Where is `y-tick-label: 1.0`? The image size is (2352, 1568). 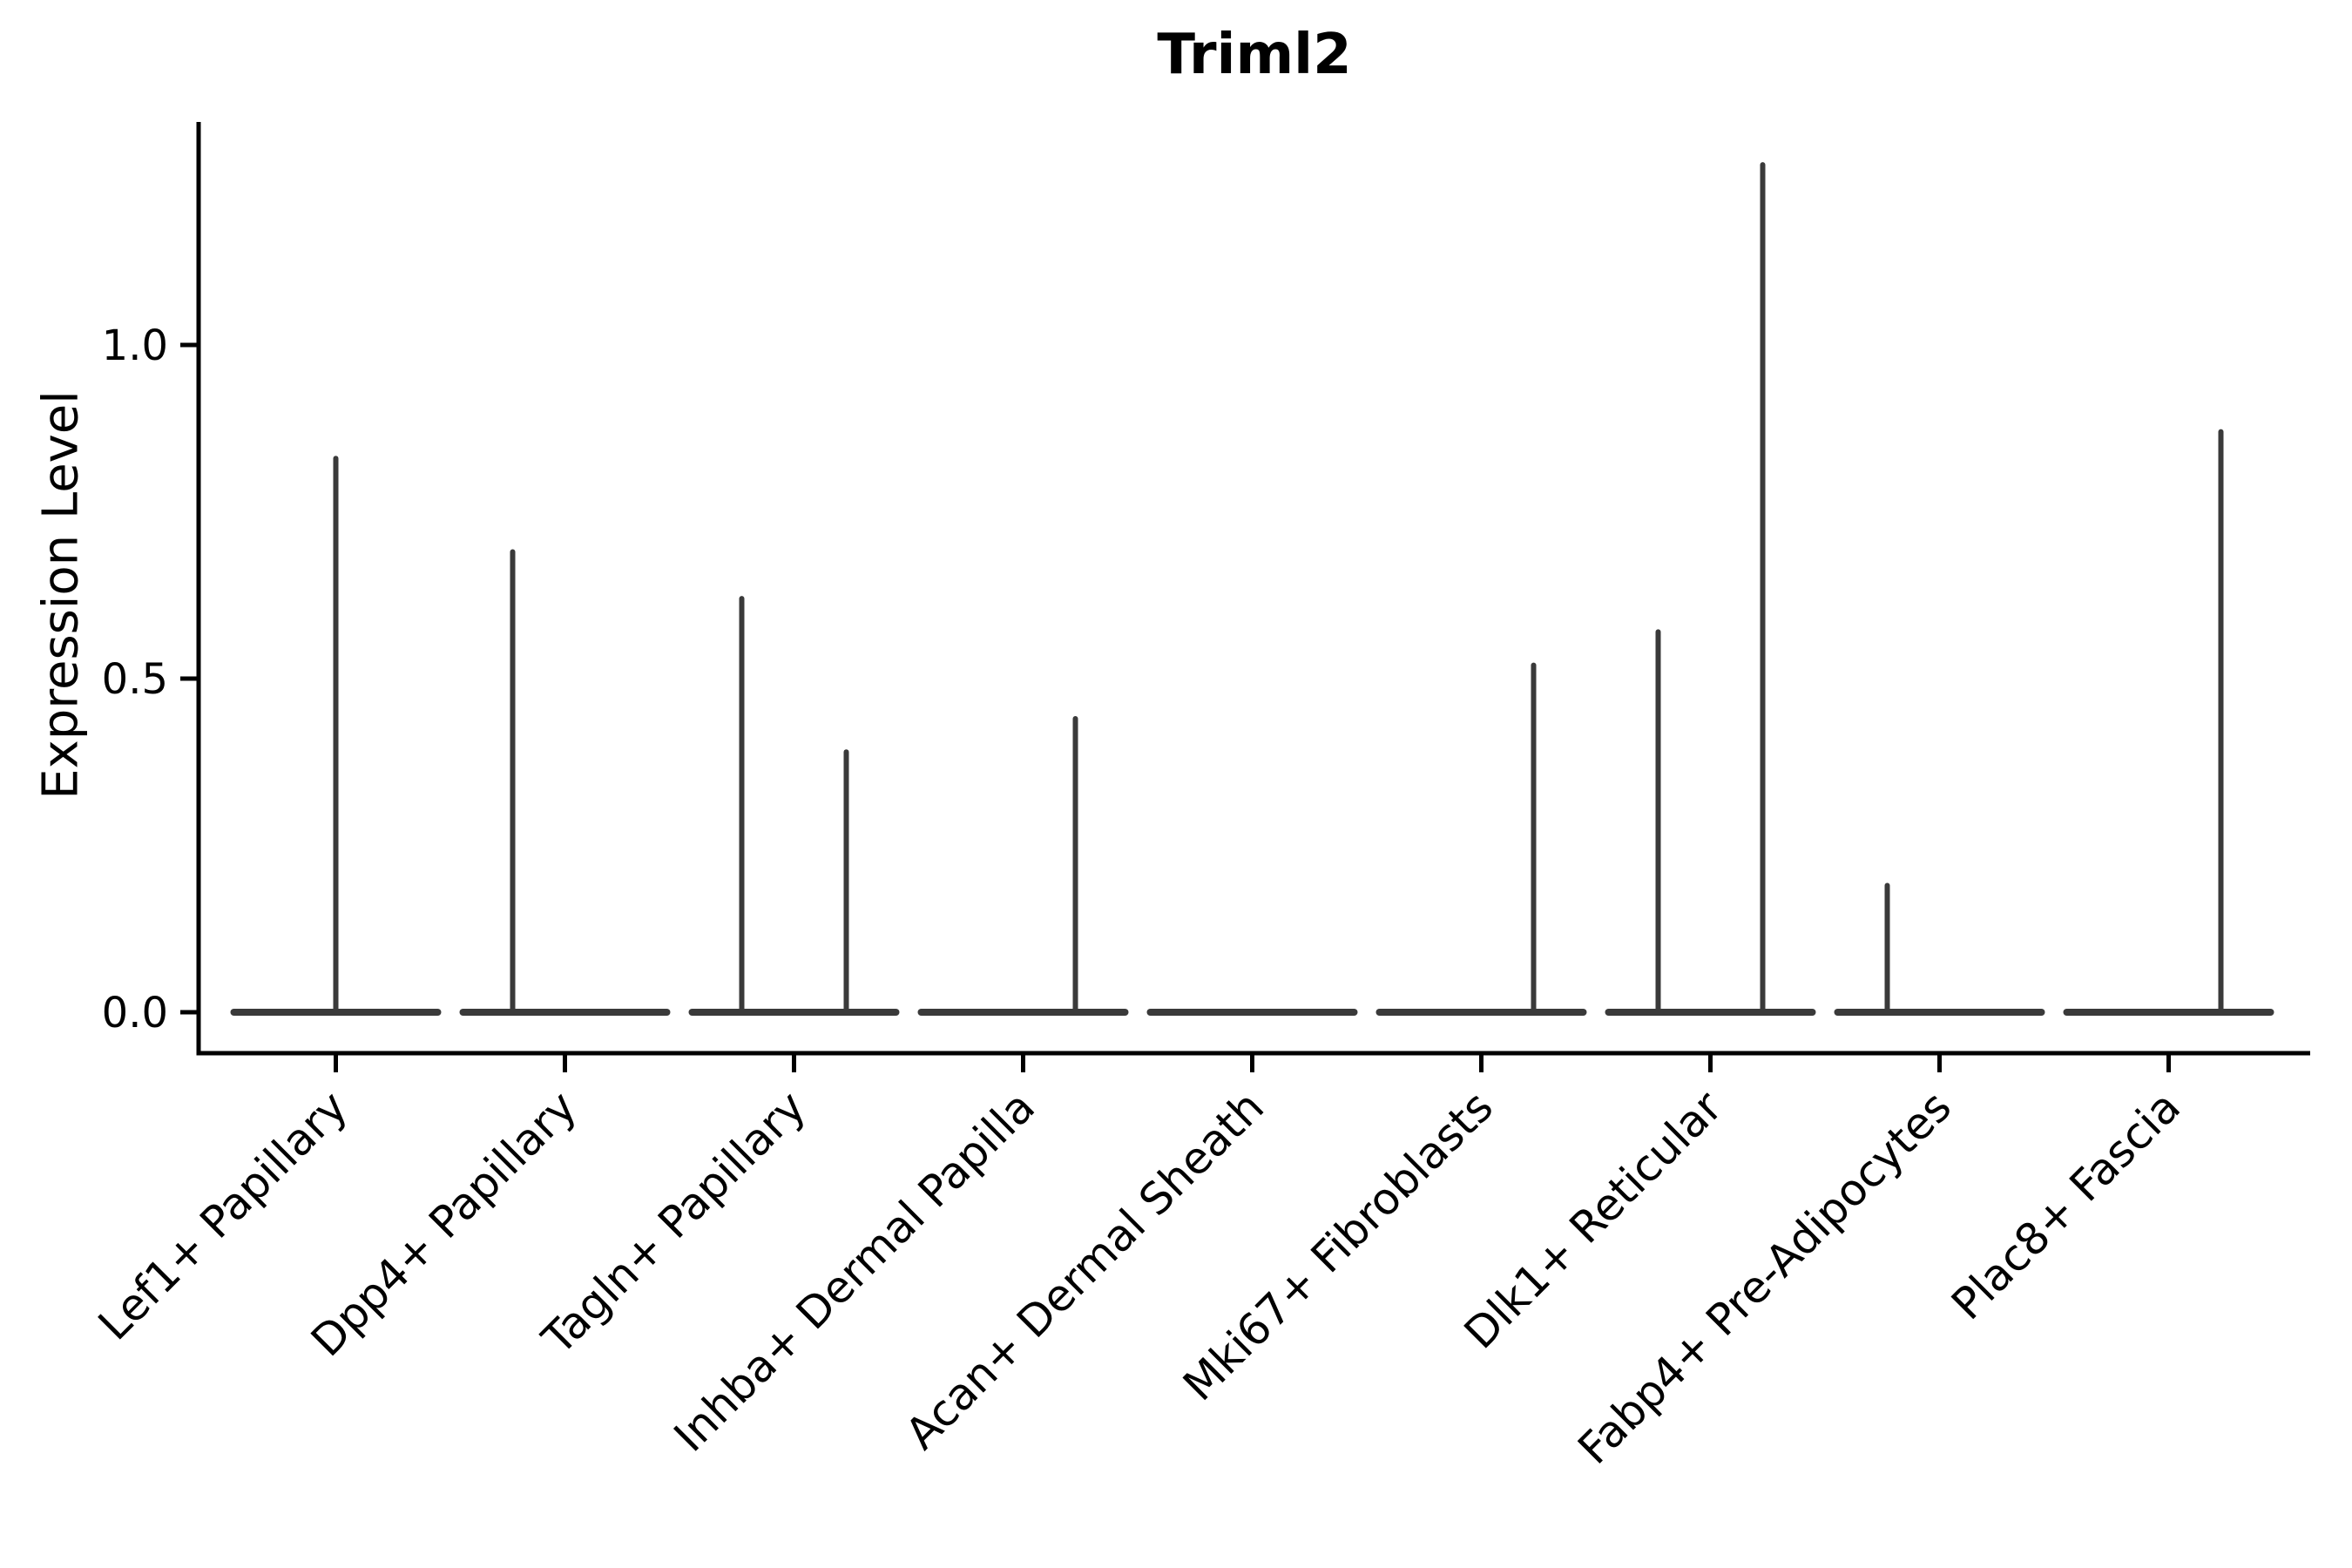 y-tick-label: 1.0 is located at coordinates (135, 346).